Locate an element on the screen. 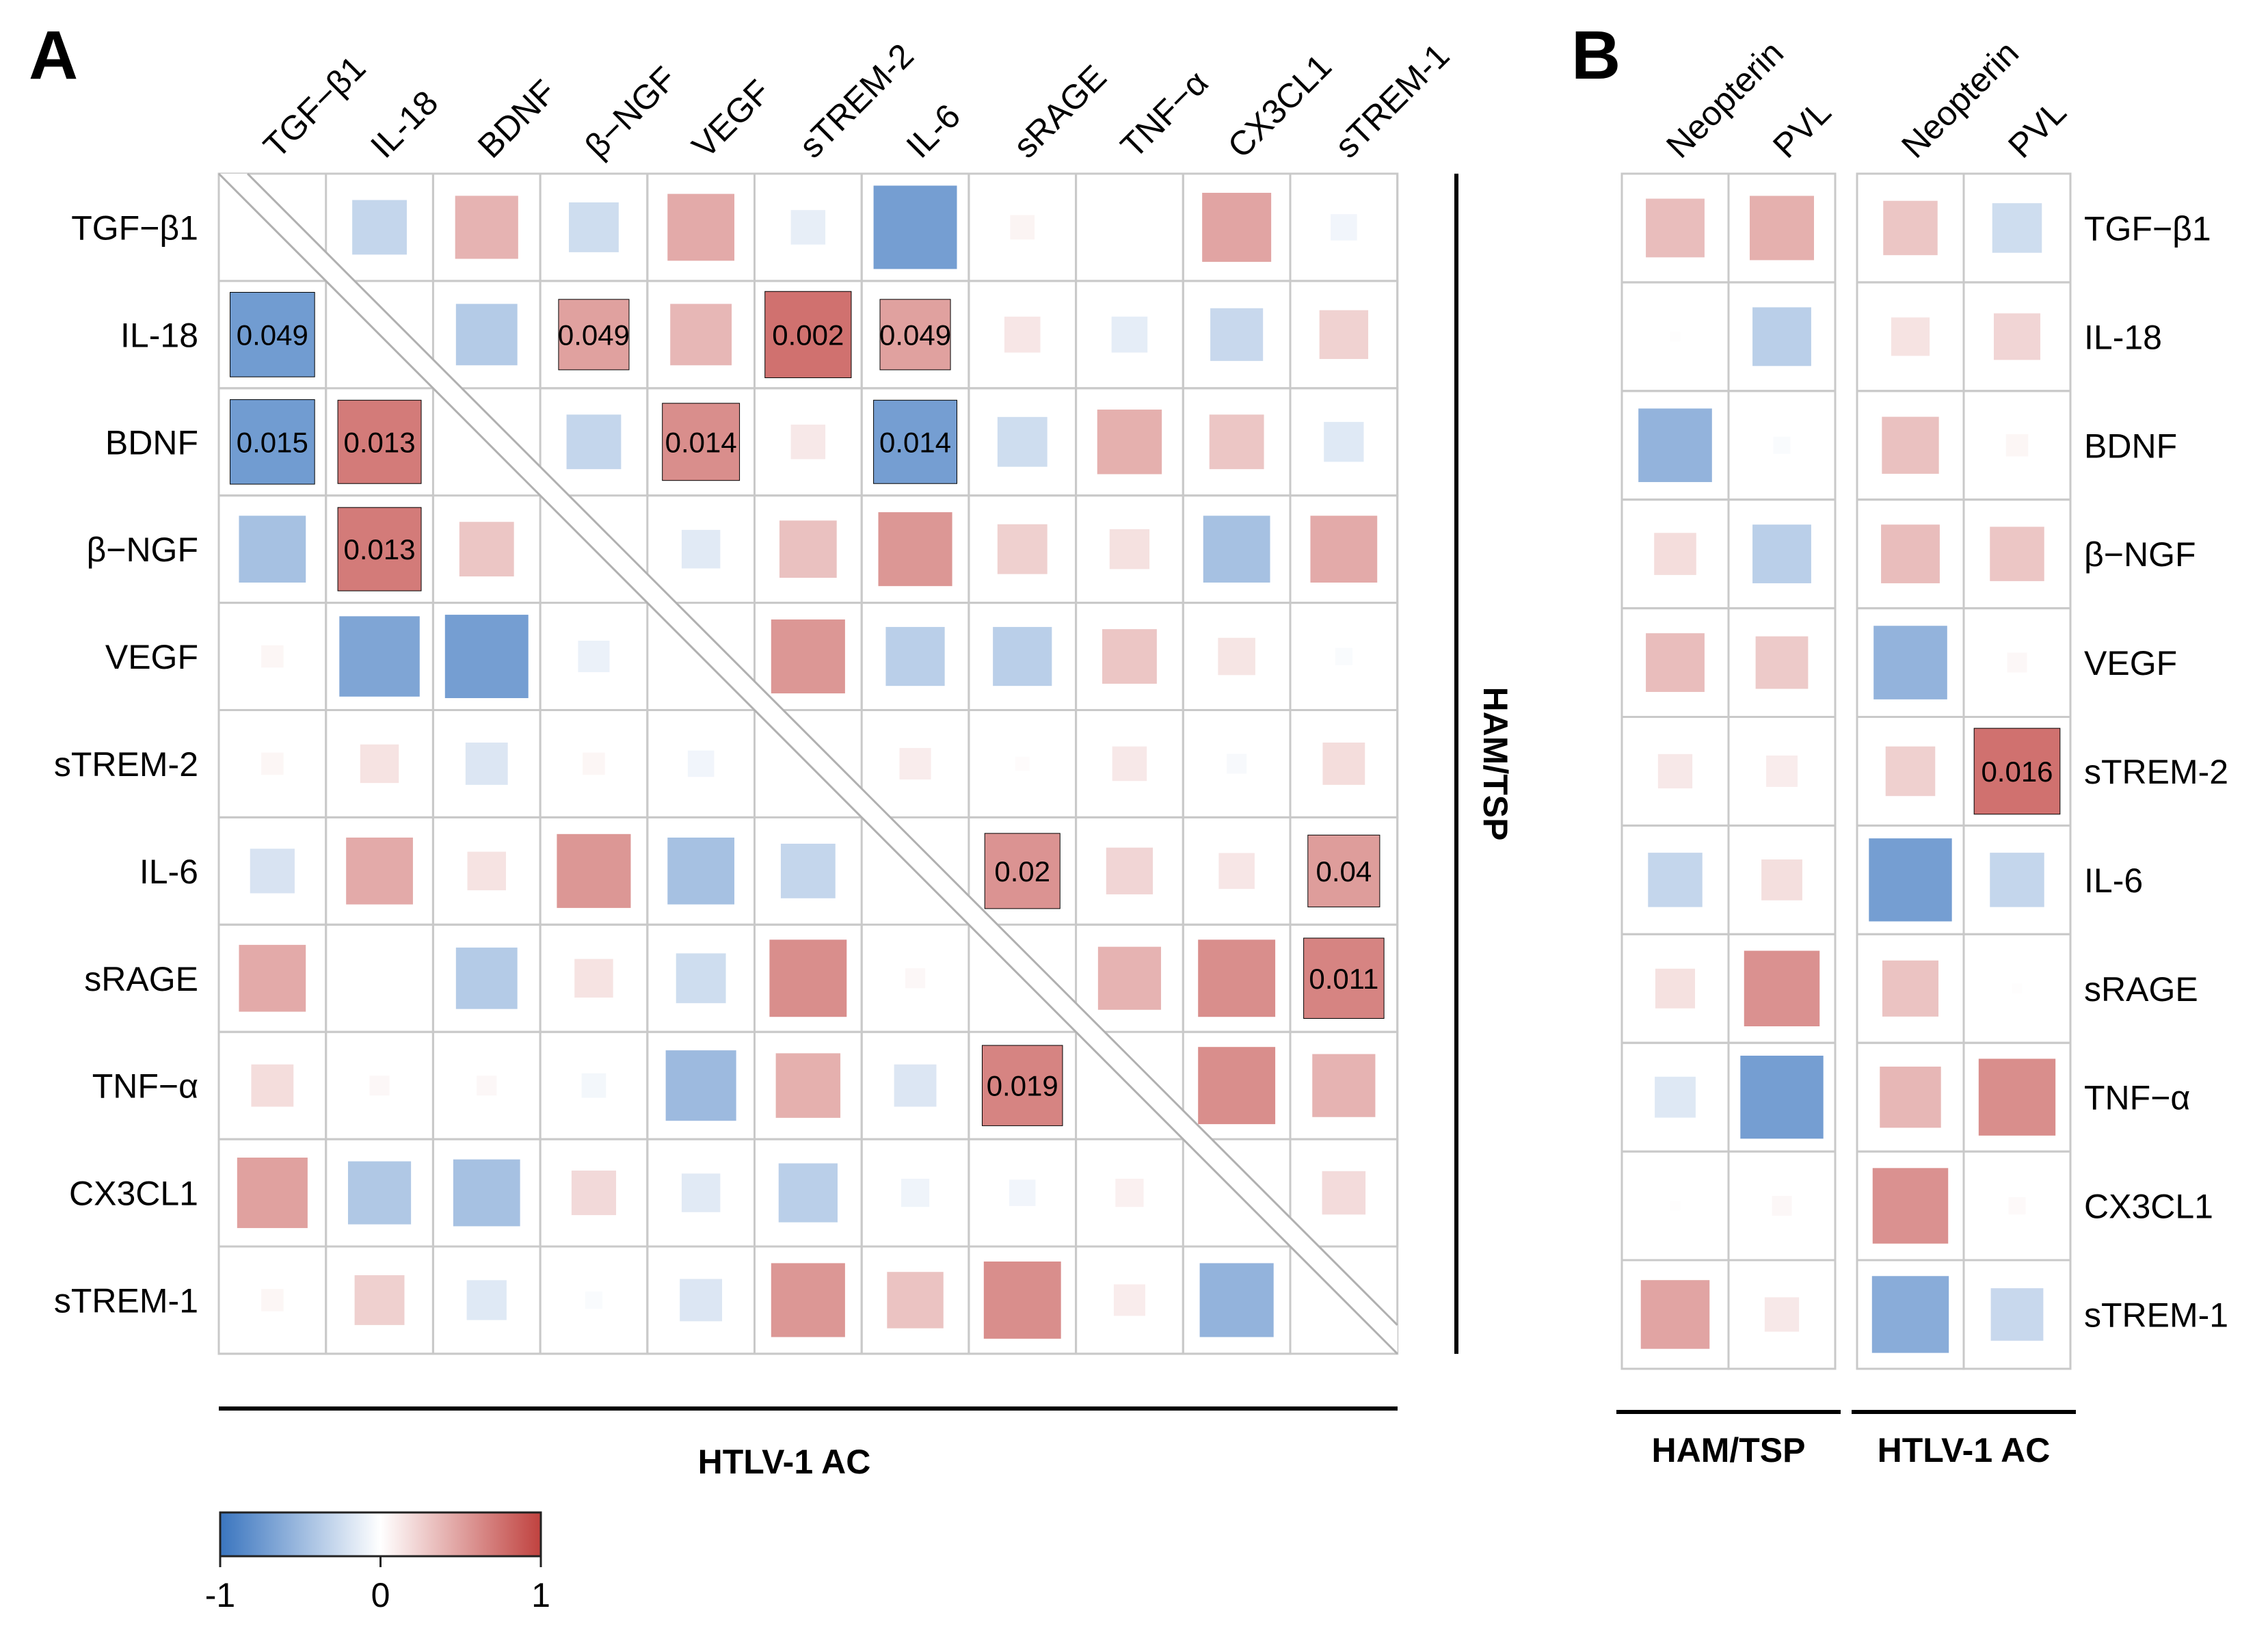 This screenshot has width=2268, height=1641. colorbar-tick-label: 0 is located at coordinates (380, 1595).